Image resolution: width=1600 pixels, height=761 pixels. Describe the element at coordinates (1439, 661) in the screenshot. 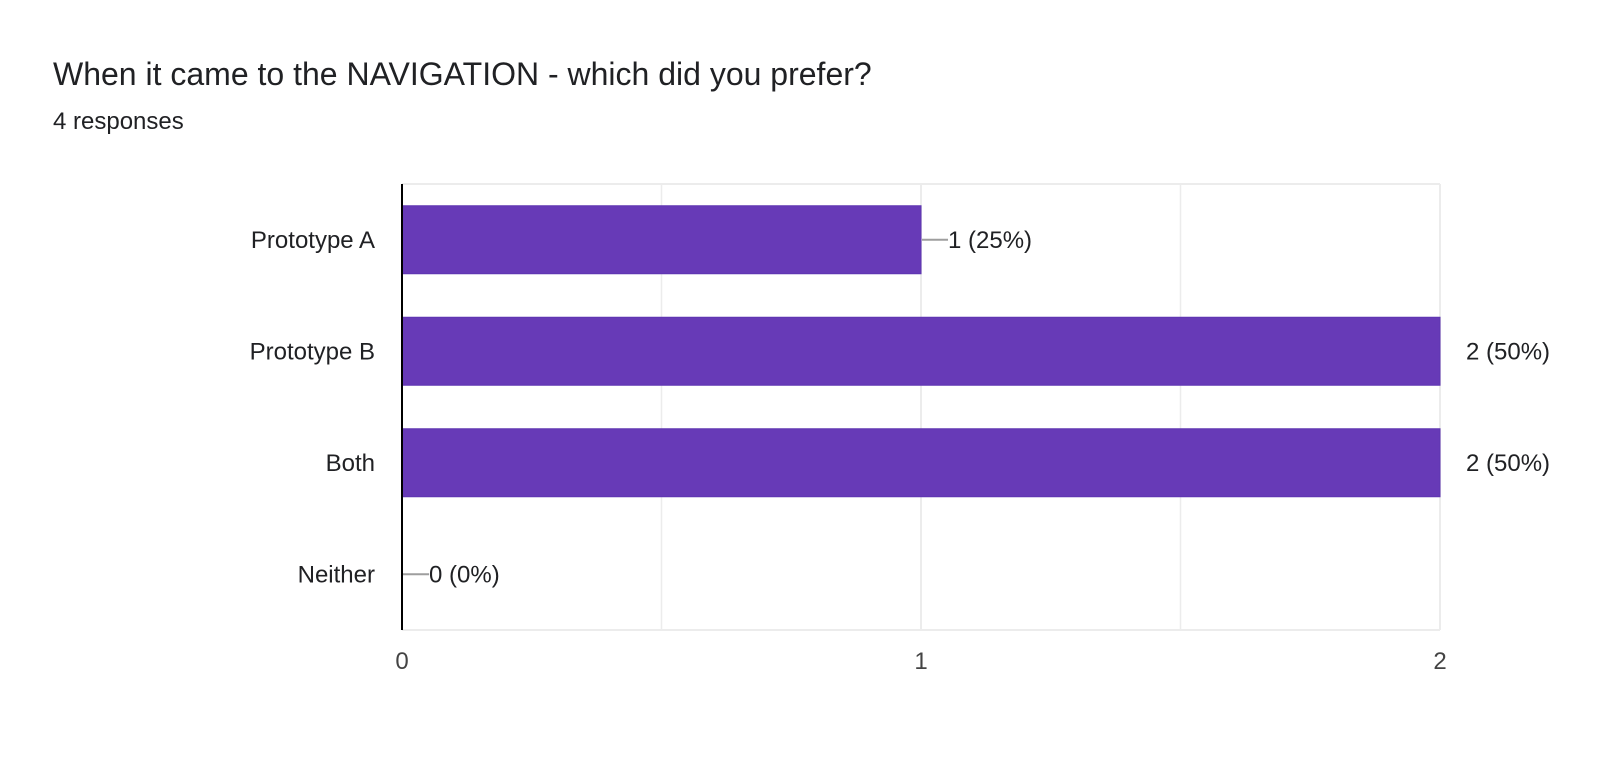

I see `x-tick-label: 2` at that location.